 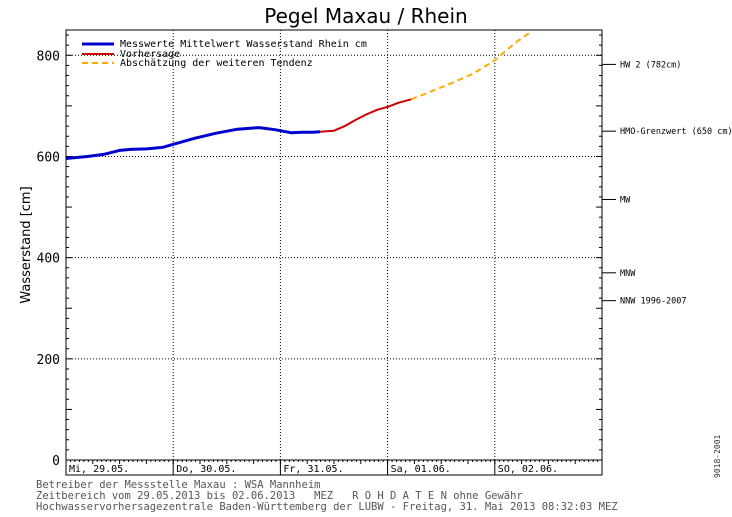 What do you see at coordinates (313, 469) in the screenshot?
I see `x-tick-label: Fr, 31.05.` at bounding box center [313, 469].